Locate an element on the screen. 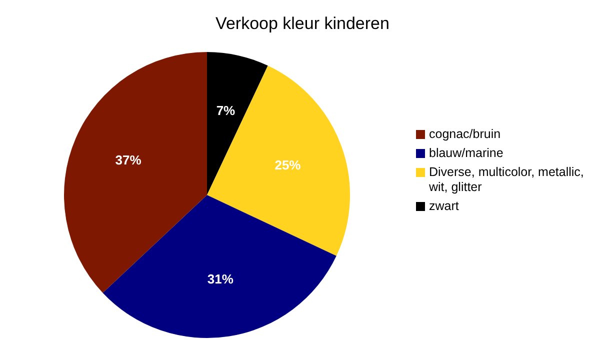 This screenshot has height=340, width=605. legend-label: blauw/marine is located at coordinates (466, 153).